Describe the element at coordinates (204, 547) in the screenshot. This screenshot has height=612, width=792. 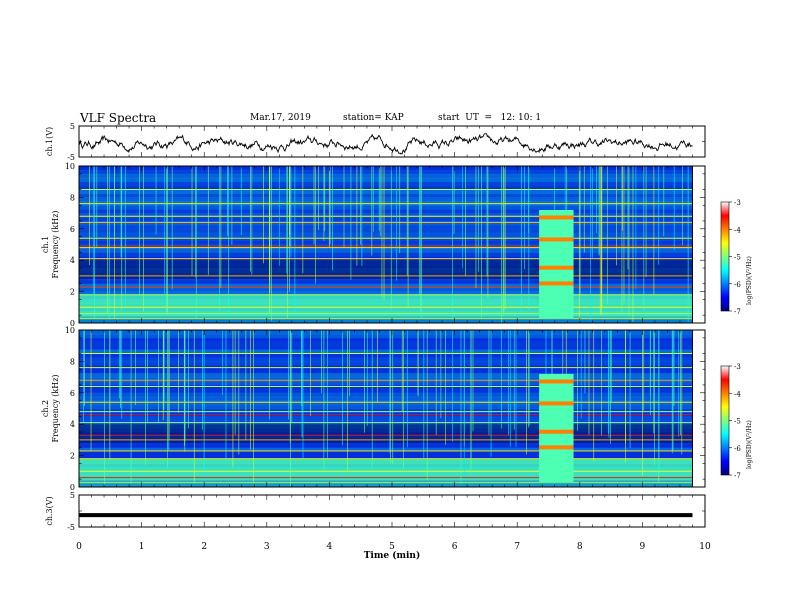
I see `xtick-label: 2` at that location.